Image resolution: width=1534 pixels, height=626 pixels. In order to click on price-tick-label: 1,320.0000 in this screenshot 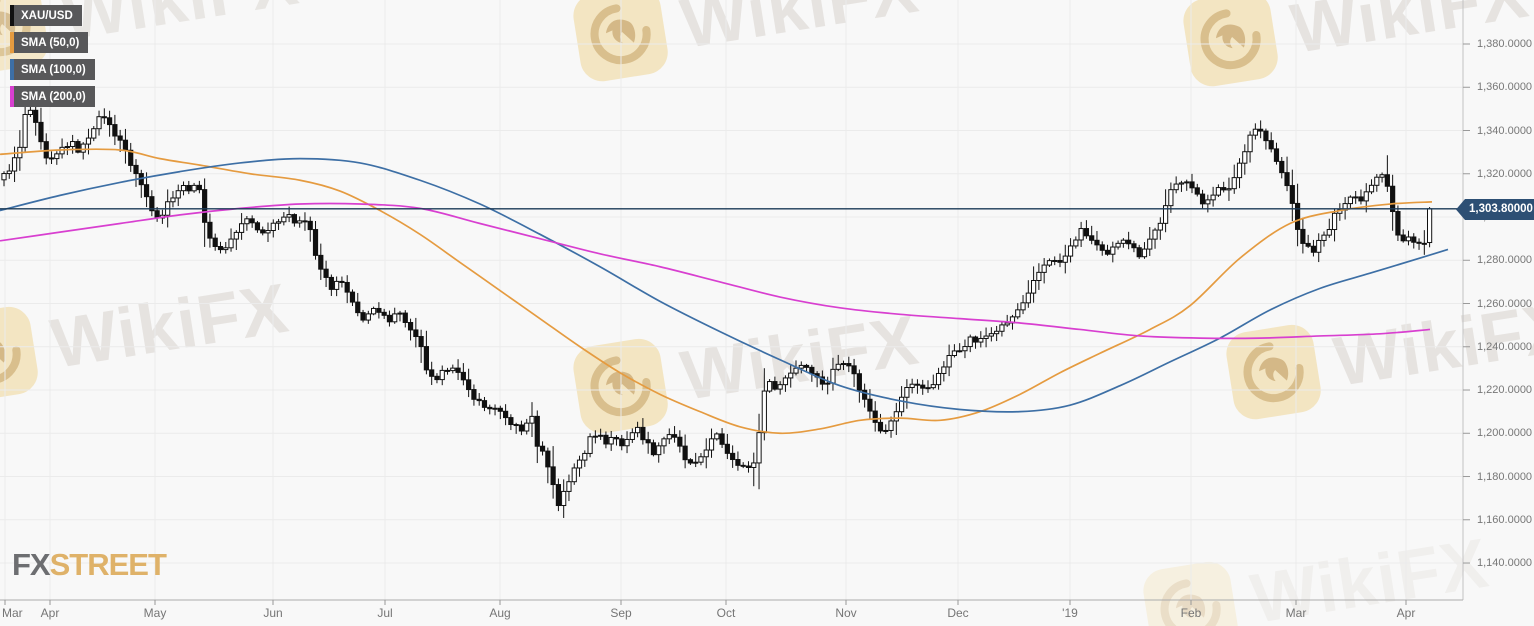, I will do `click(1505, 173)`.